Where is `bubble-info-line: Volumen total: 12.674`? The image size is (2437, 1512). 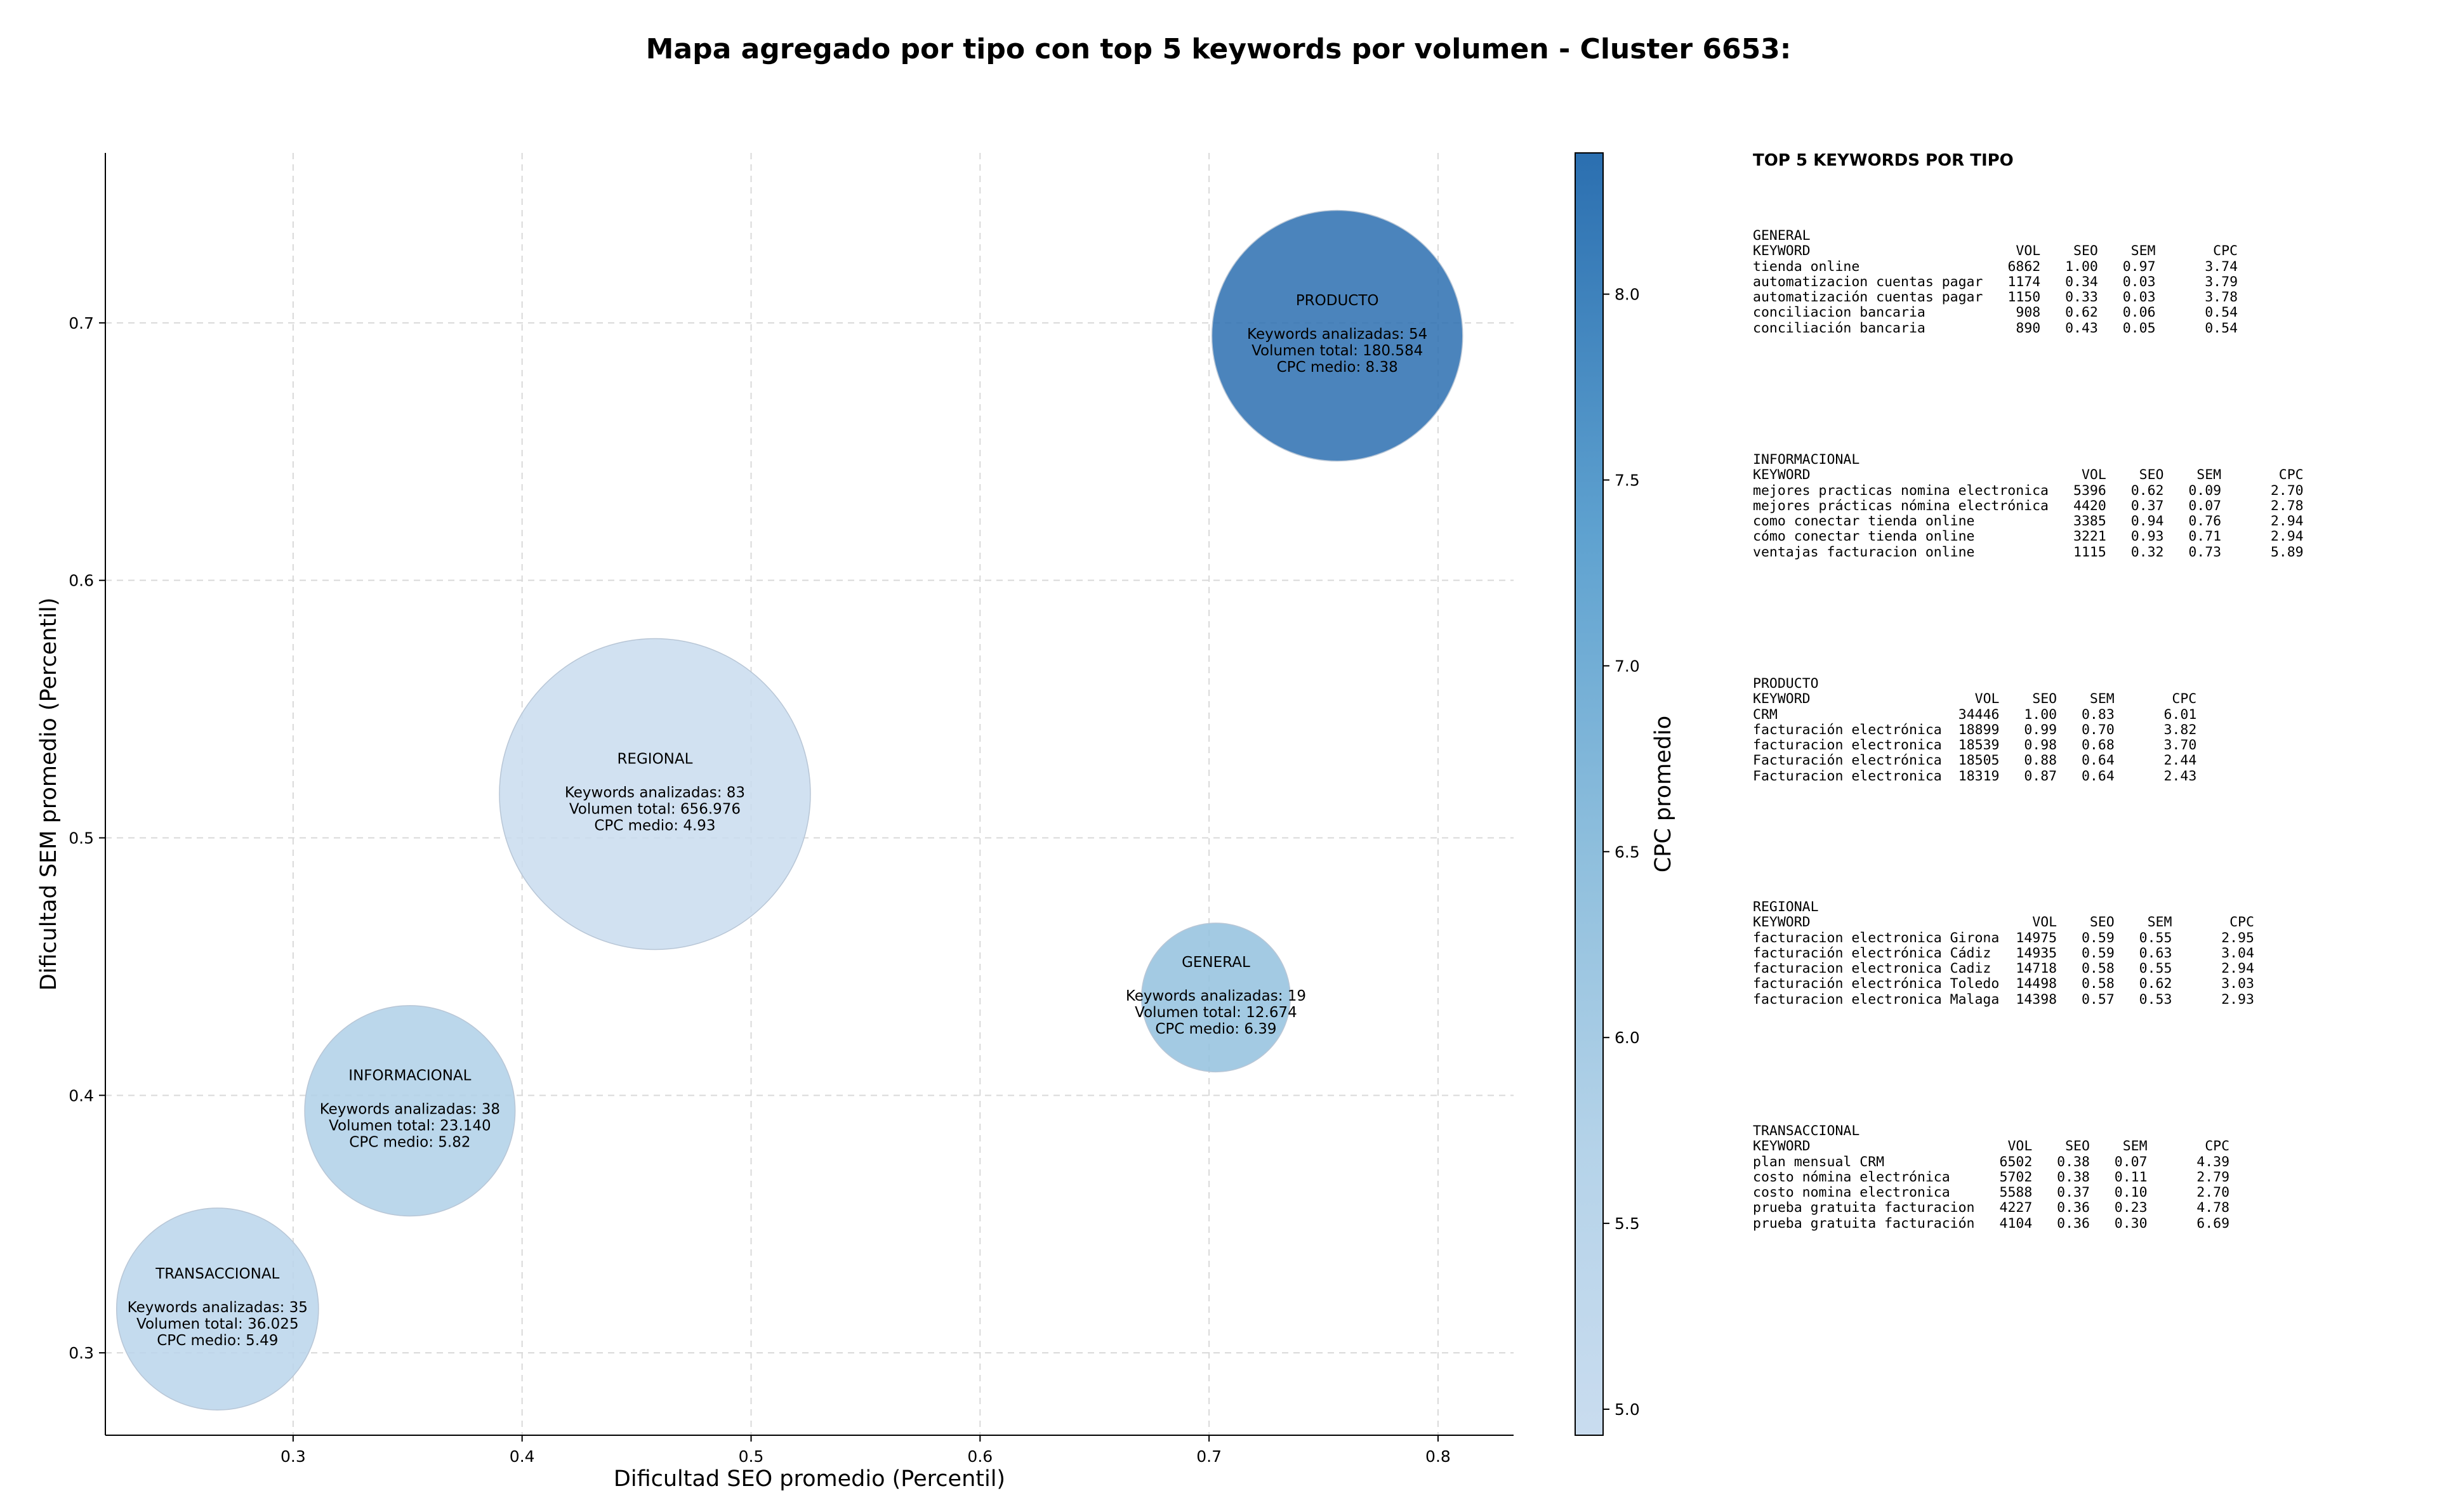
bubble-info-line: Volumen total: 12.674 is located at coordinates (1216, 1013).